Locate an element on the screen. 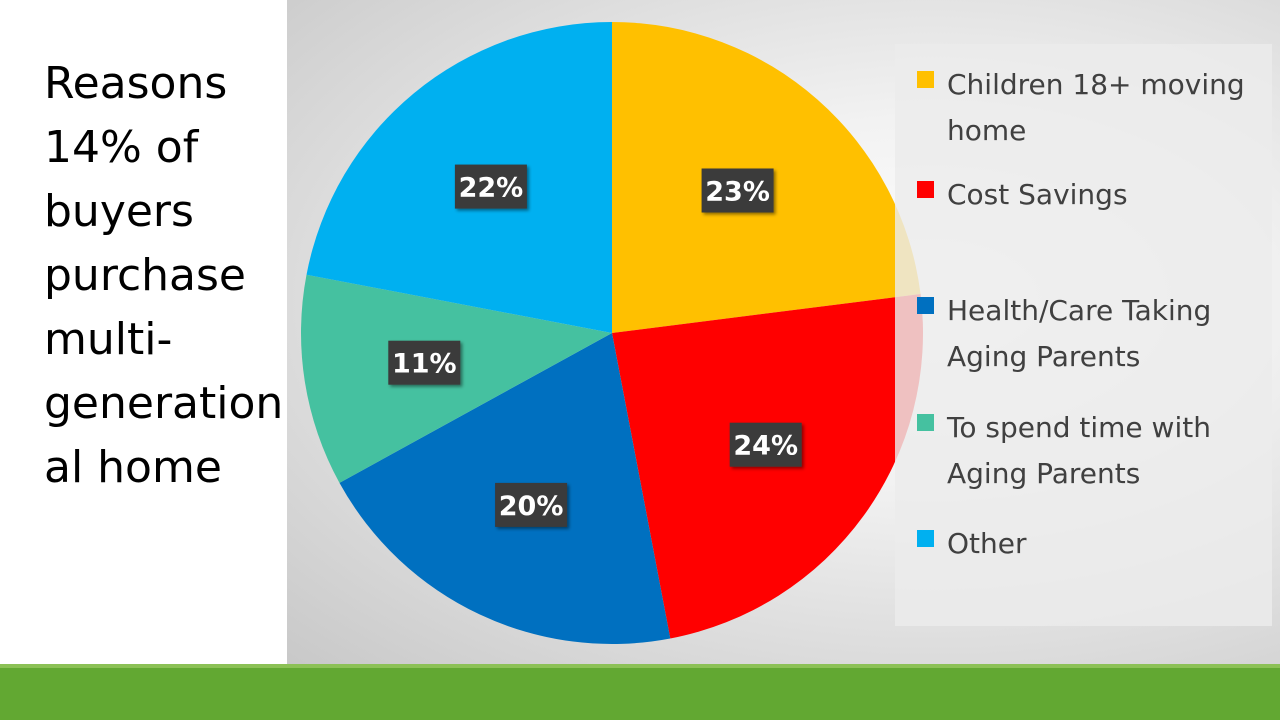 The width and height of the screenshot is (1280, 720). data-label-text: 24% is located at coordinates (765, 446).